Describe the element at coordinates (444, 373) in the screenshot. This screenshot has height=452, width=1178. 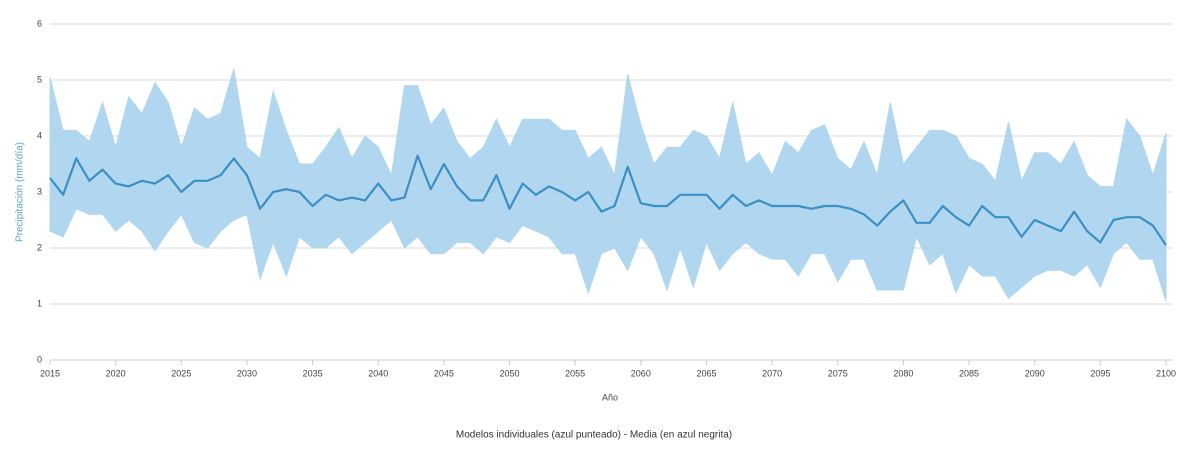
I see `x-tick-label: 2045` at that location.